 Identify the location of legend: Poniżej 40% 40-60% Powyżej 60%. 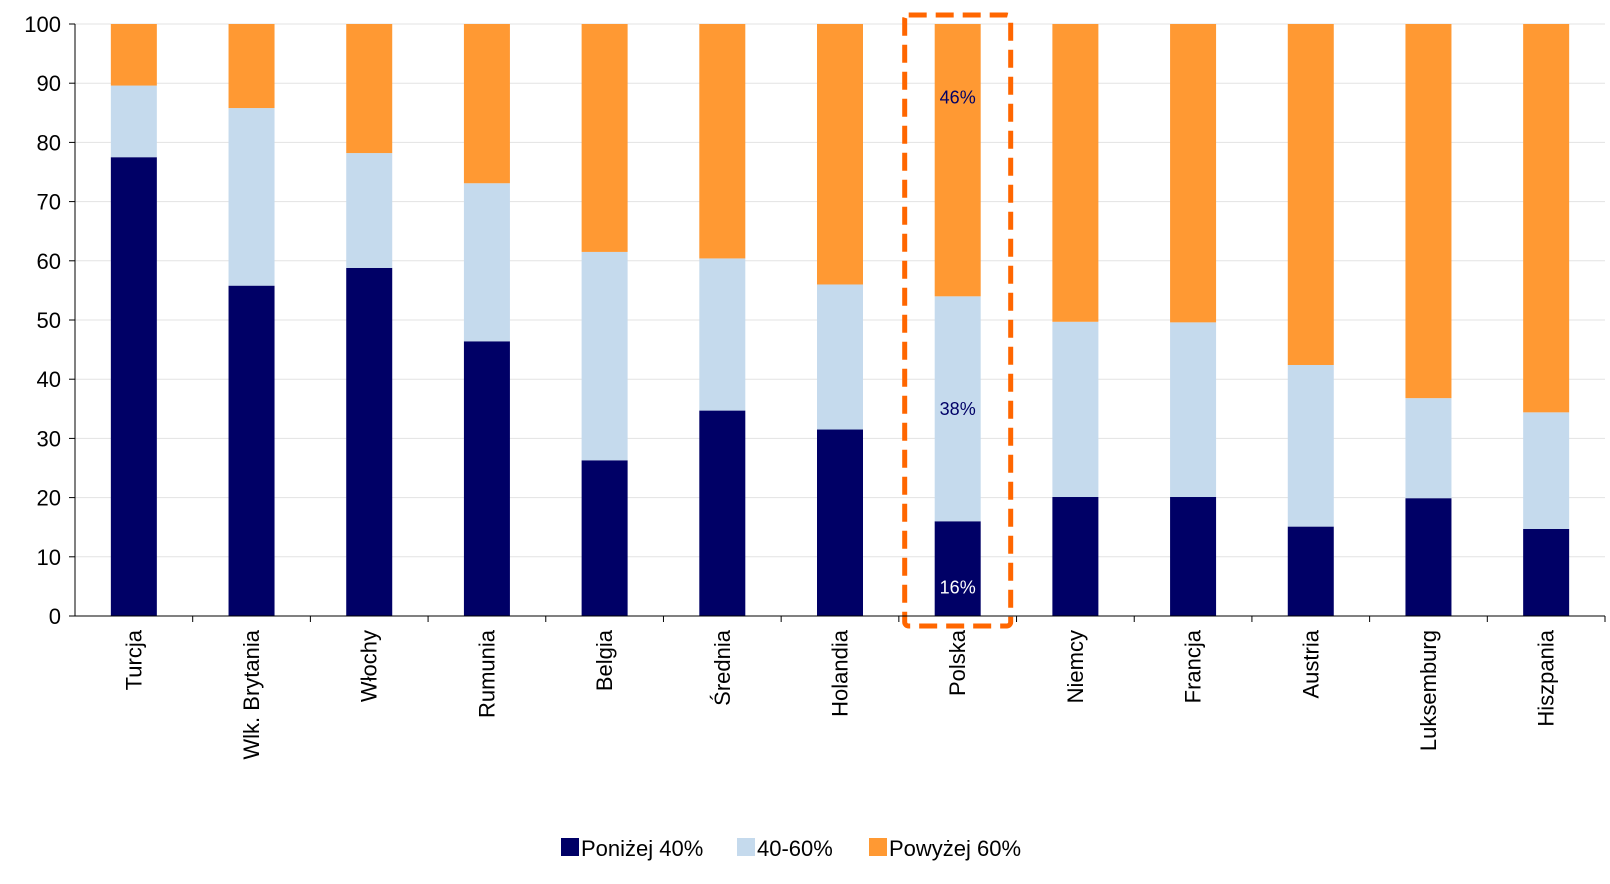
(791, 848).